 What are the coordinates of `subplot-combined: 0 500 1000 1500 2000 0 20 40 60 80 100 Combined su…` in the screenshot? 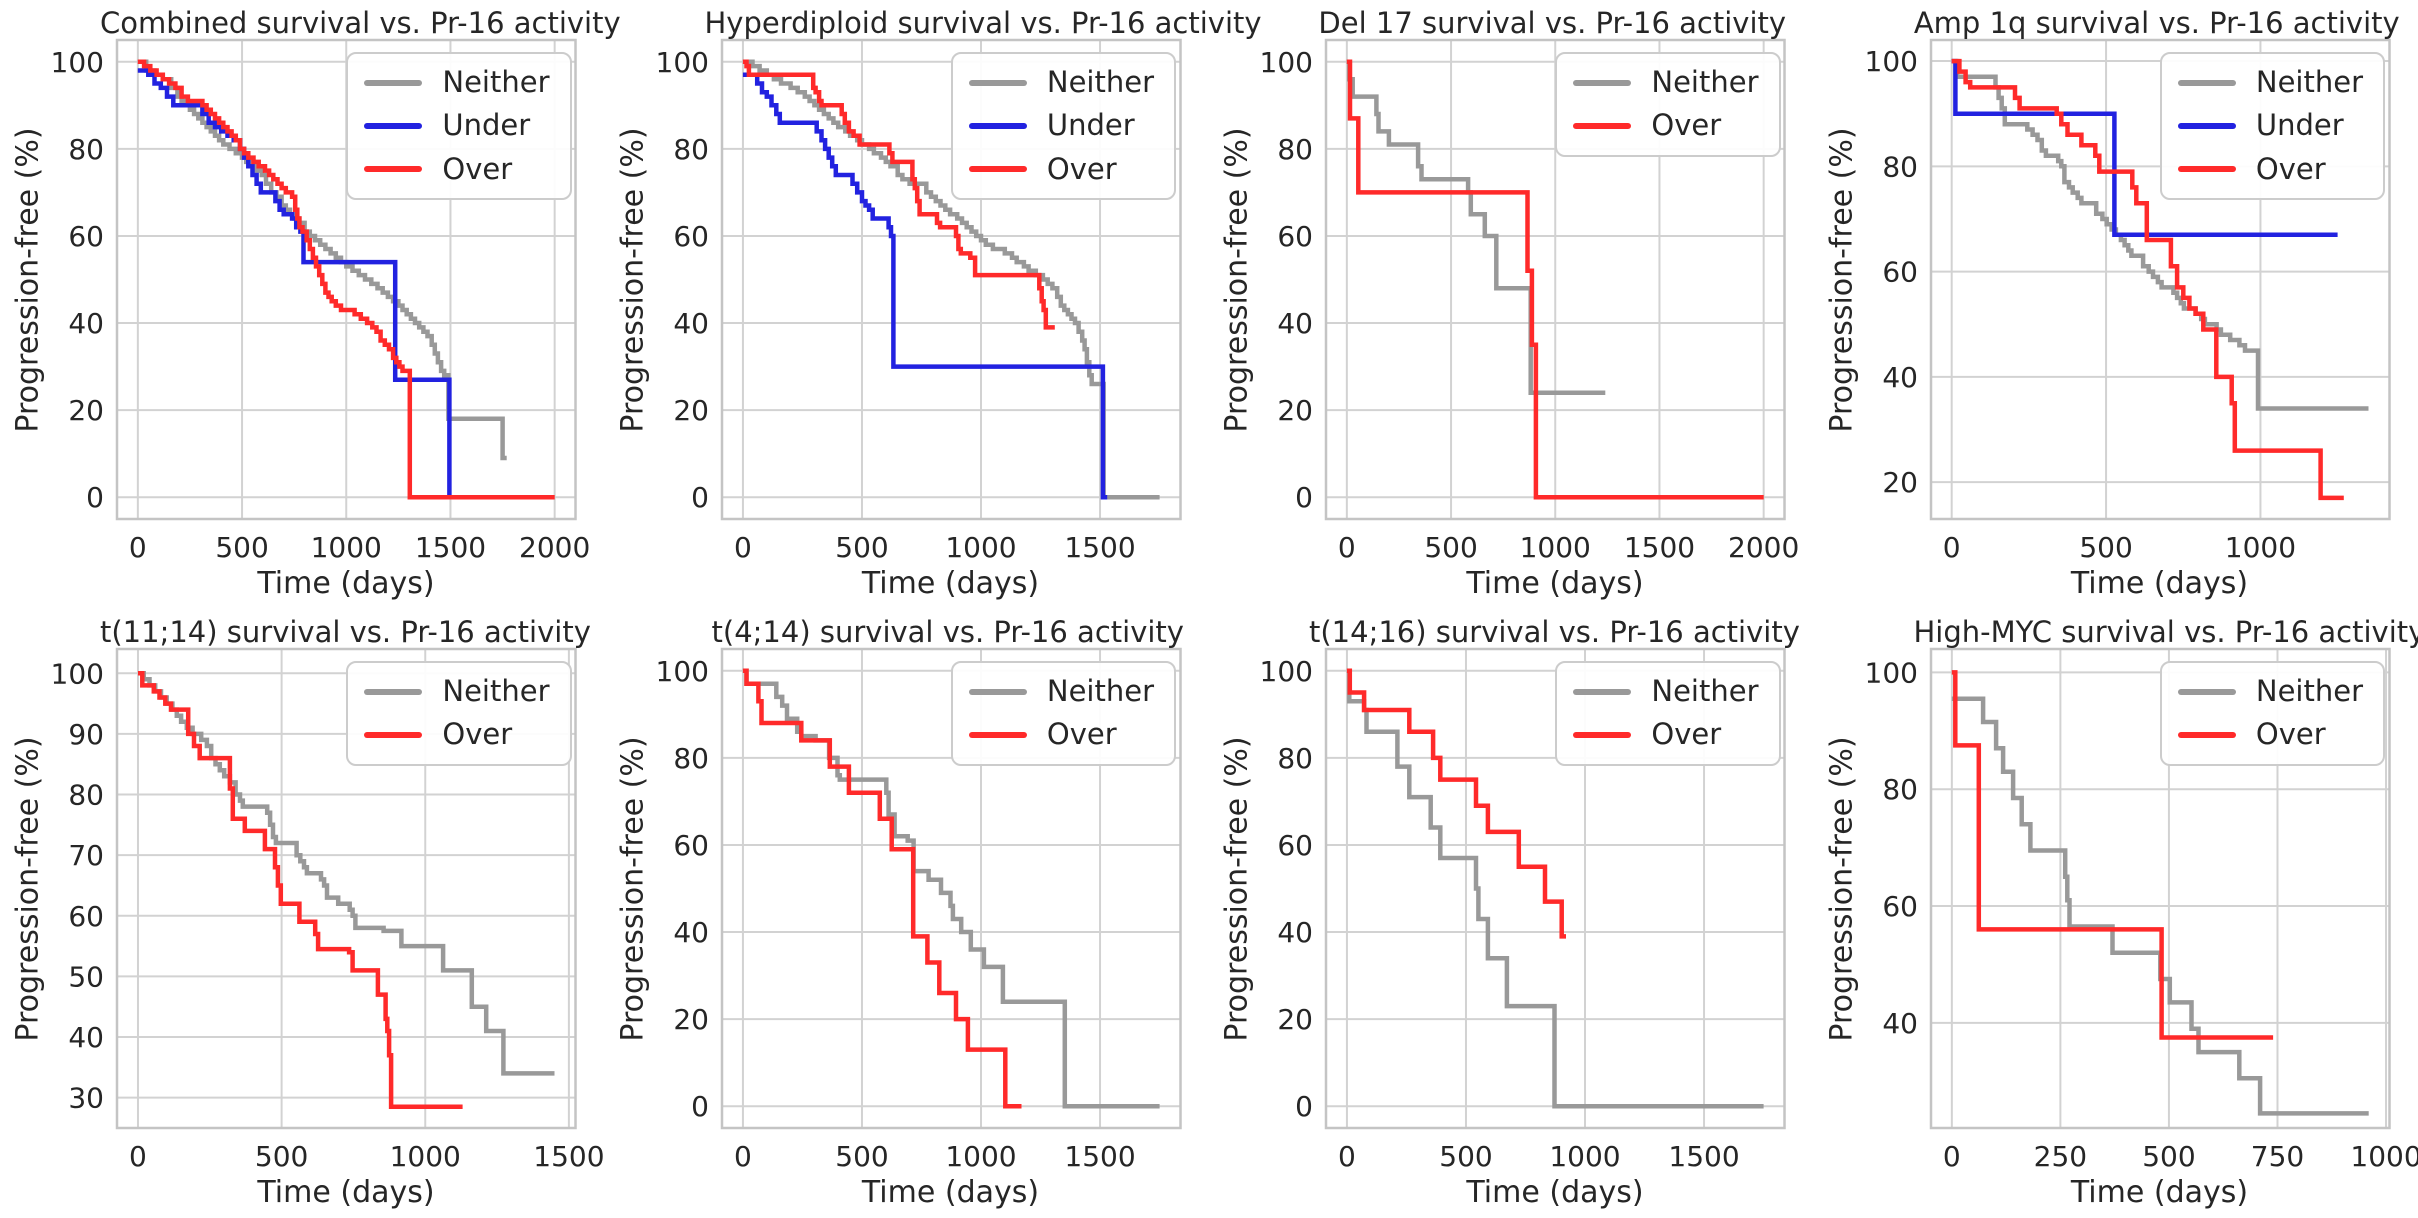 It's located at (310, 304).